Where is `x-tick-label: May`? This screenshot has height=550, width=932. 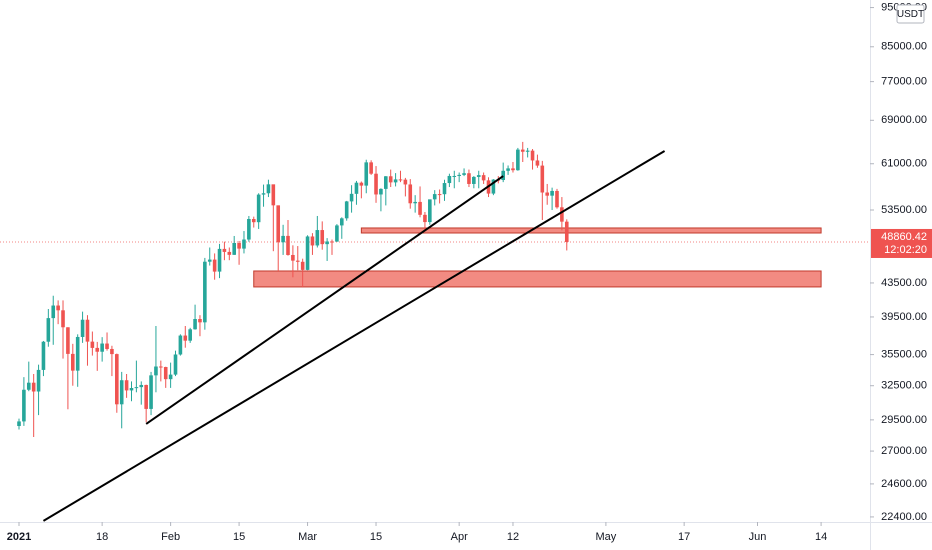
x-tick-label: May is located at coordinates (606, 537).